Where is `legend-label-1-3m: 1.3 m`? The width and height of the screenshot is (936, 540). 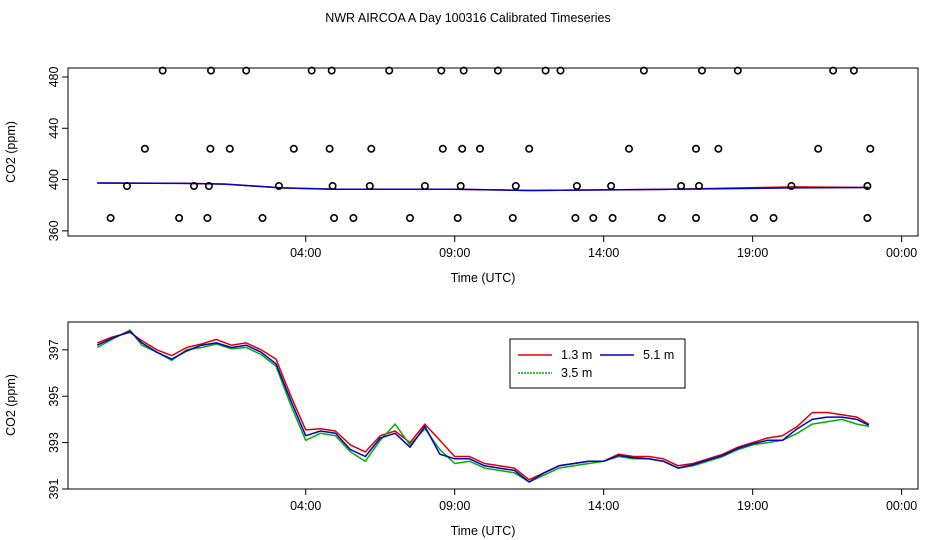 legend-label-1-3m: 1.3 m is located at coordinates (576, 355).